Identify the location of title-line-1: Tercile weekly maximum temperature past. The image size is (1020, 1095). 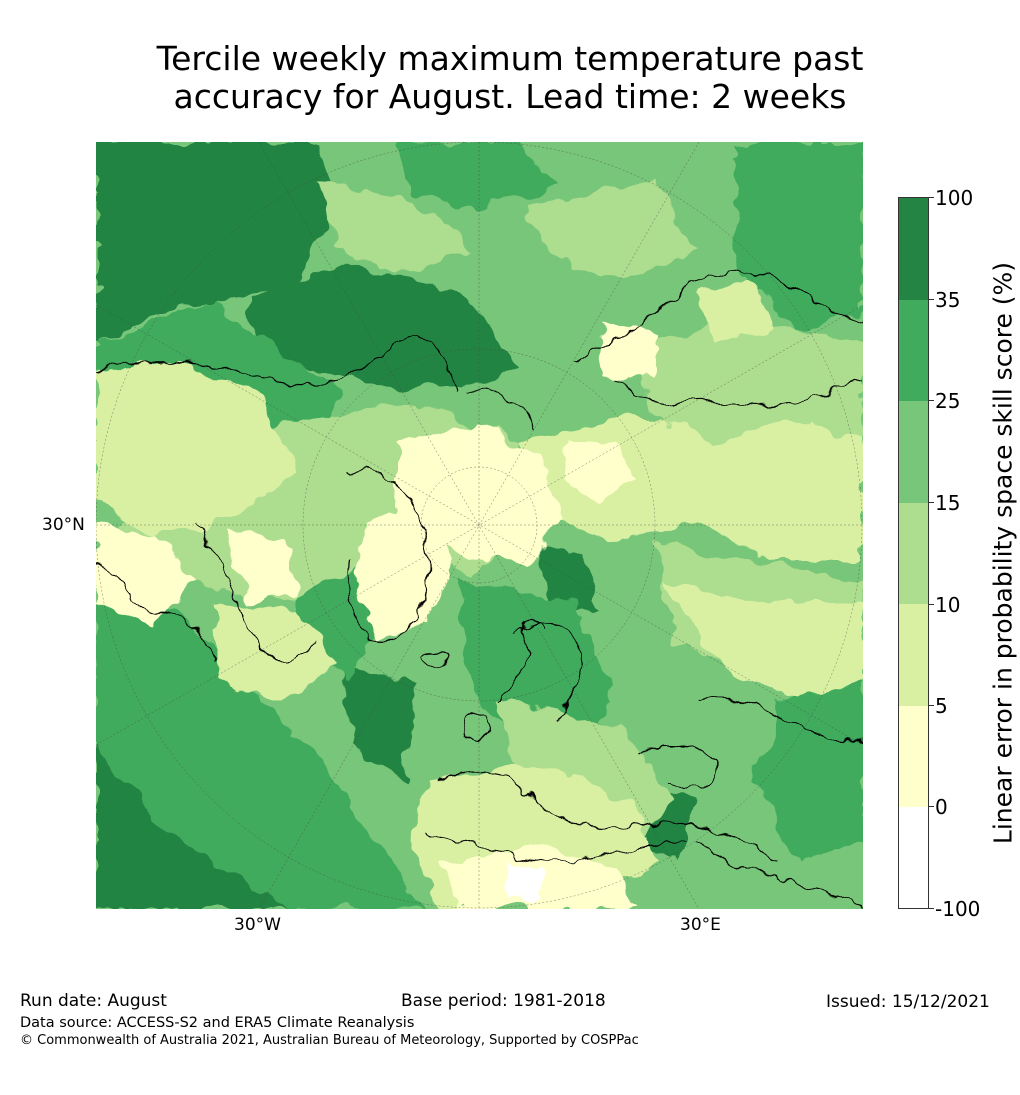
(510, 58).